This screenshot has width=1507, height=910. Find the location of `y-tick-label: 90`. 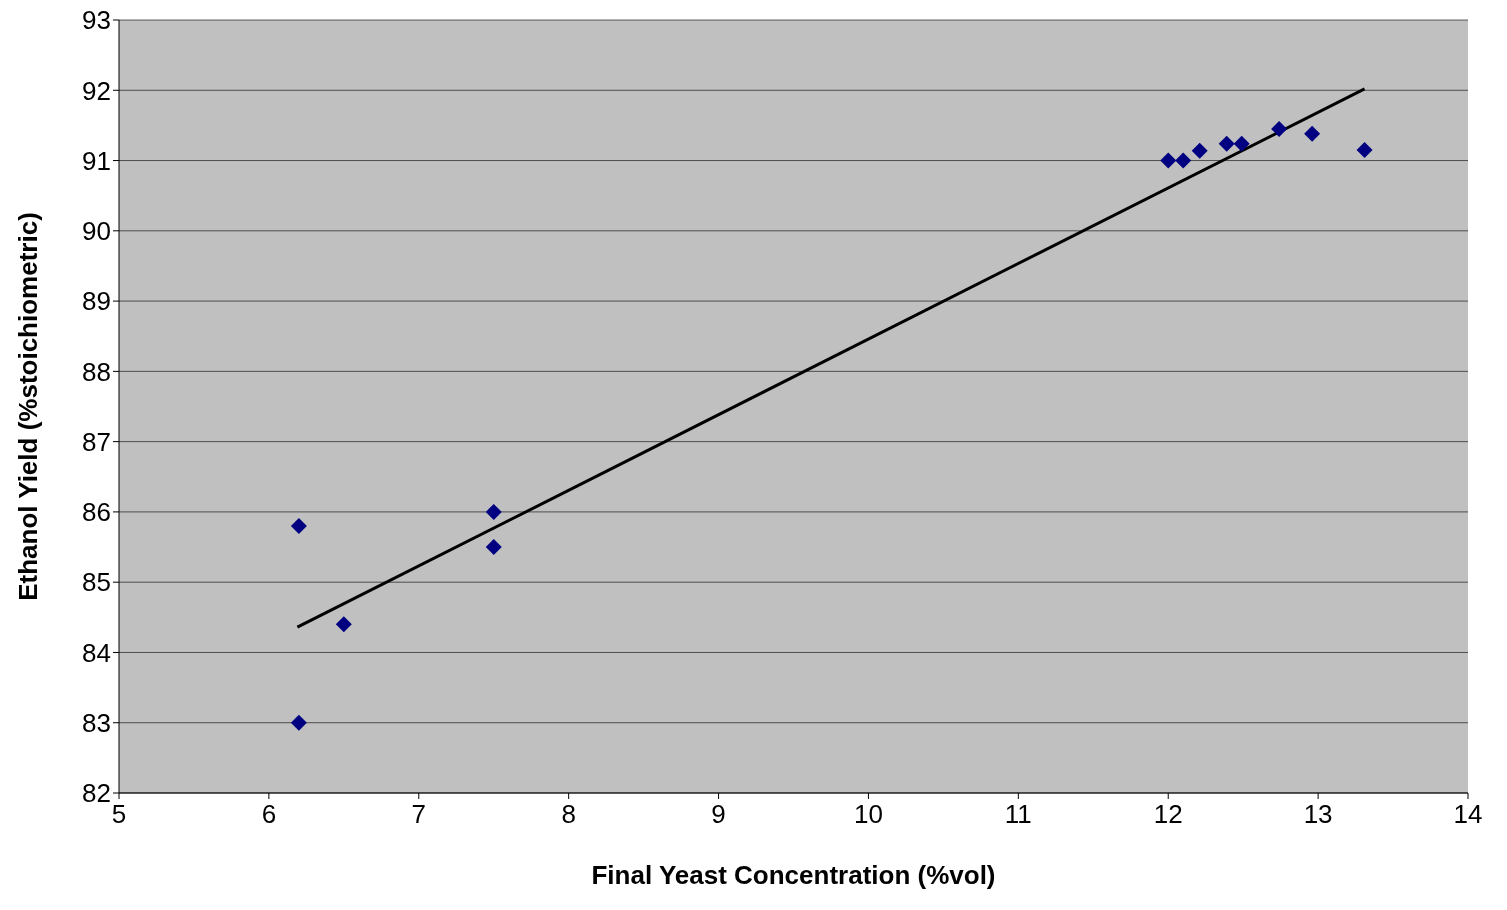

y-tick-label: 90 is located at coordinates (96, 231).